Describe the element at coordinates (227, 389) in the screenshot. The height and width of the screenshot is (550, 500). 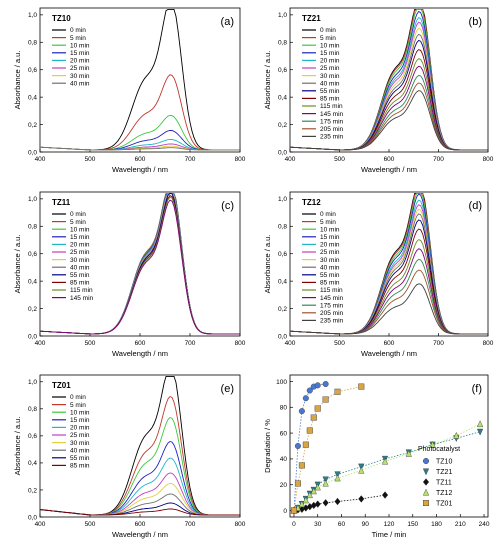
I see `panel-label: (e)` at that location.